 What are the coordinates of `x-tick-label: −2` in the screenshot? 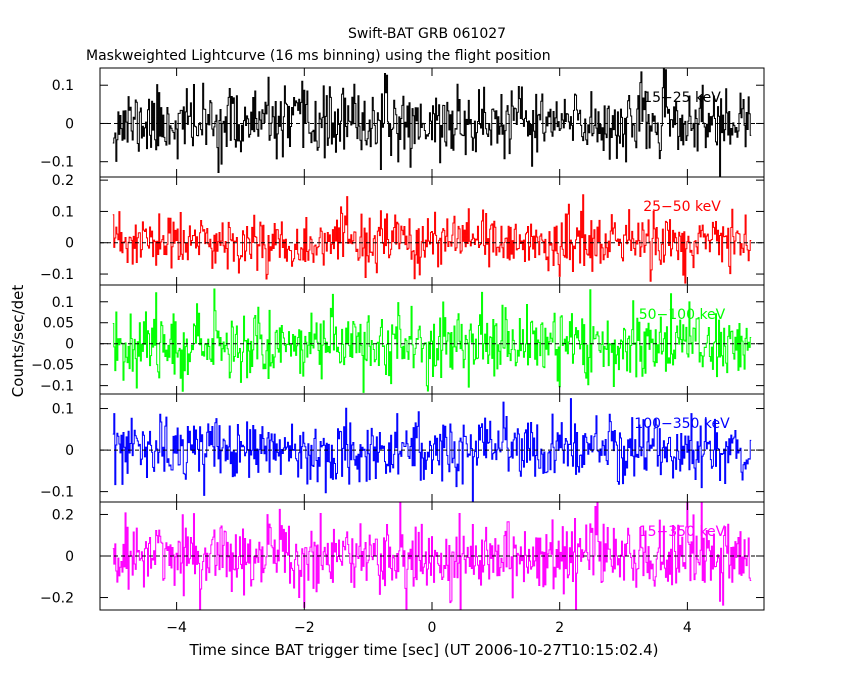 It's located at (304, 628).